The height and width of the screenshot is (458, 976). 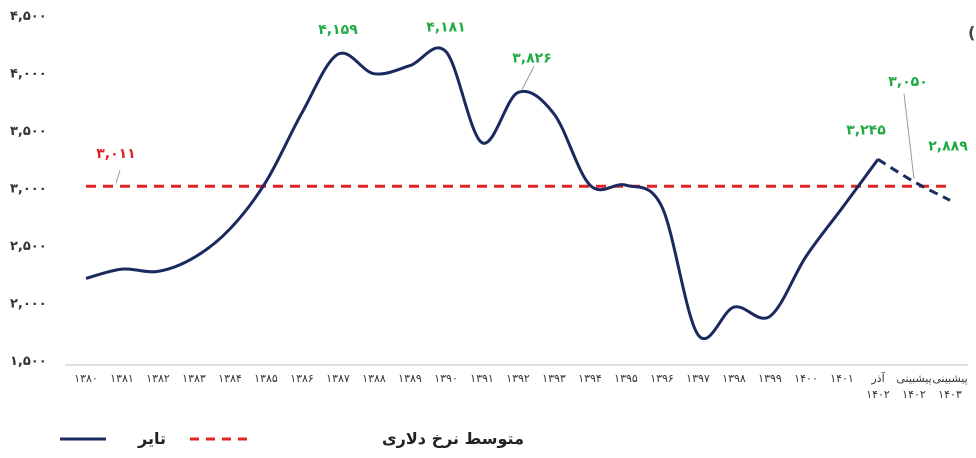 I want to click on y-tick-label: ۴,۰۰۰, so click(x=28, y=74).